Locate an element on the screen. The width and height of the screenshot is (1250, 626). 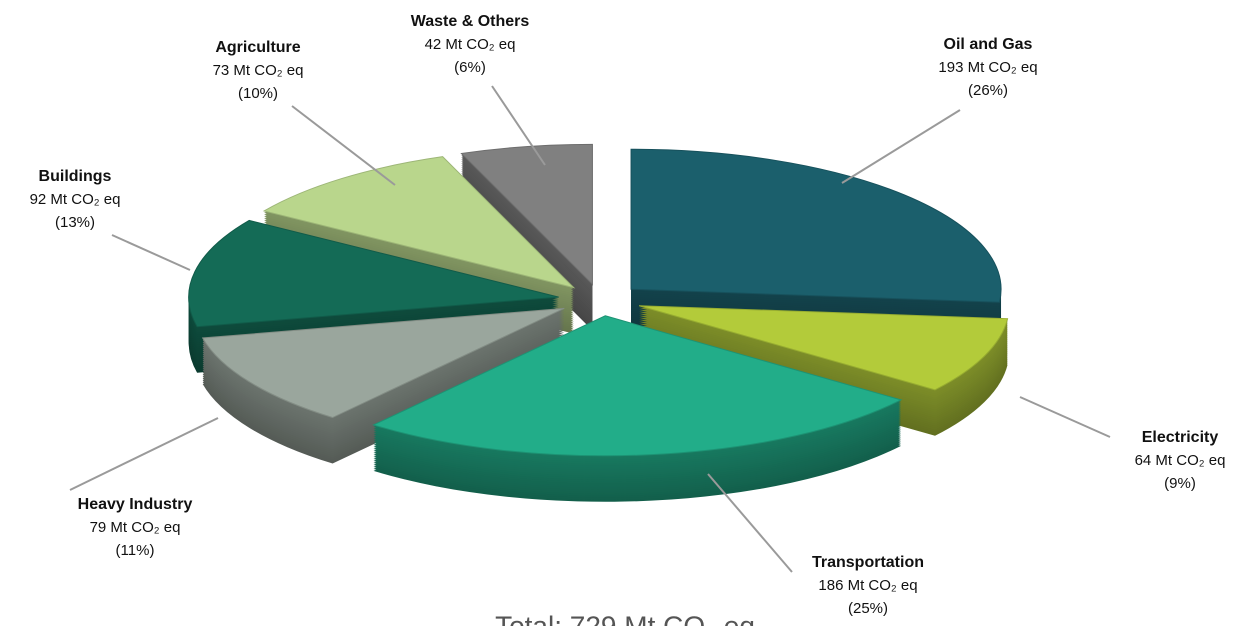
value-label: 79 Mt CO₂ eq is located at coordinates (135, 527).